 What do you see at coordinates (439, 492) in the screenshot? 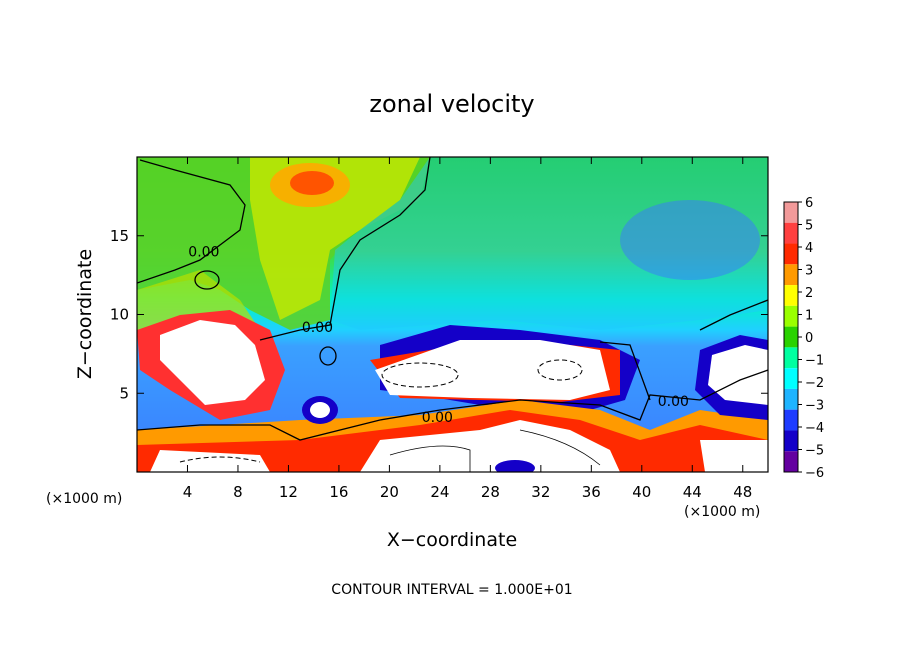
I see `x-tick-label: 24` at bounding box center [439, 492].